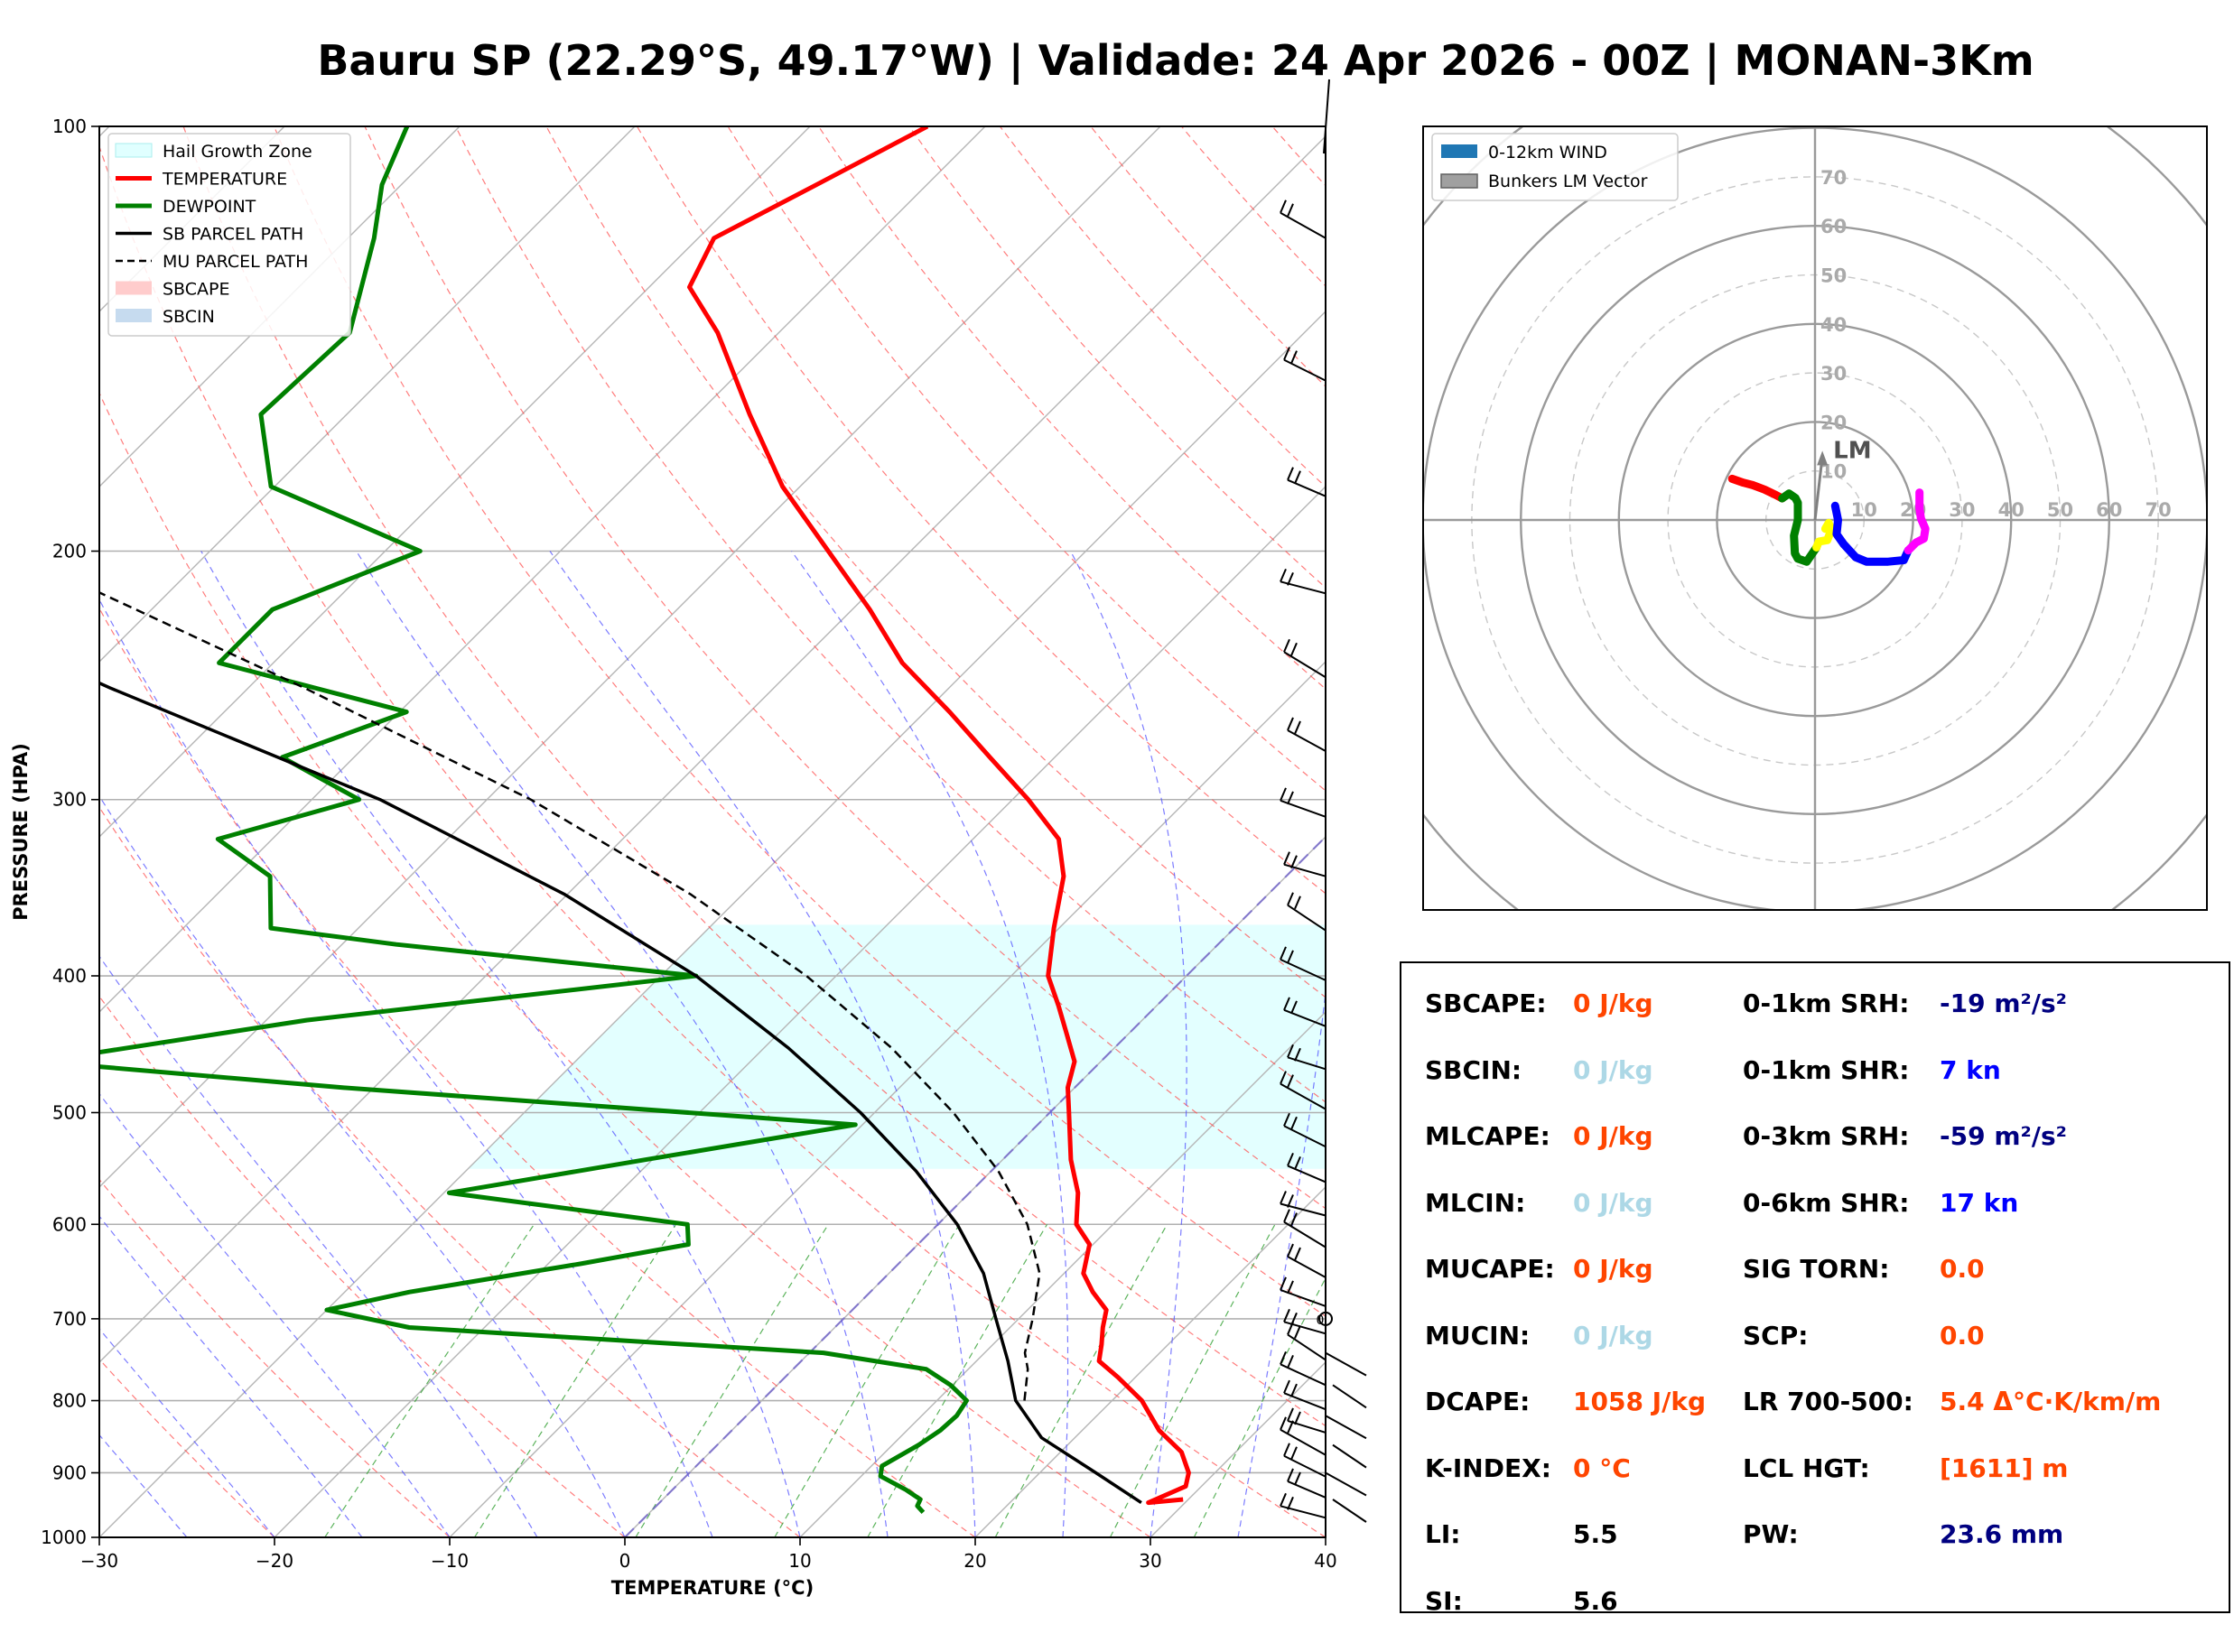  I want to click on stat-label: SIG TORN:, so click(1816, 1269).